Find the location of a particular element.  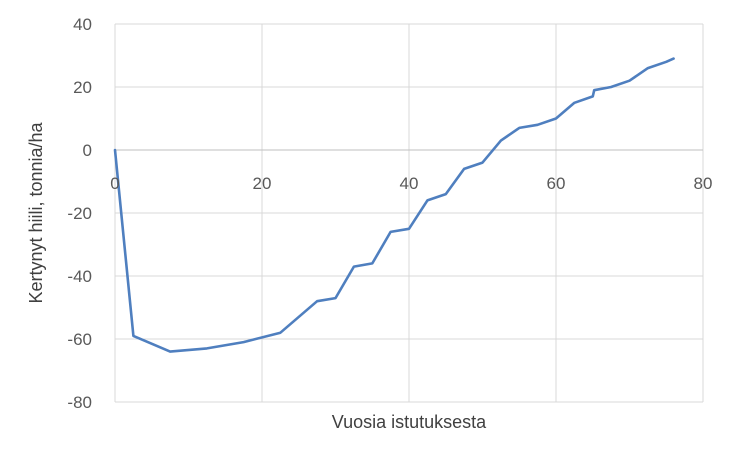

y-tick-label: 40 is located at coordinates (82, 24).